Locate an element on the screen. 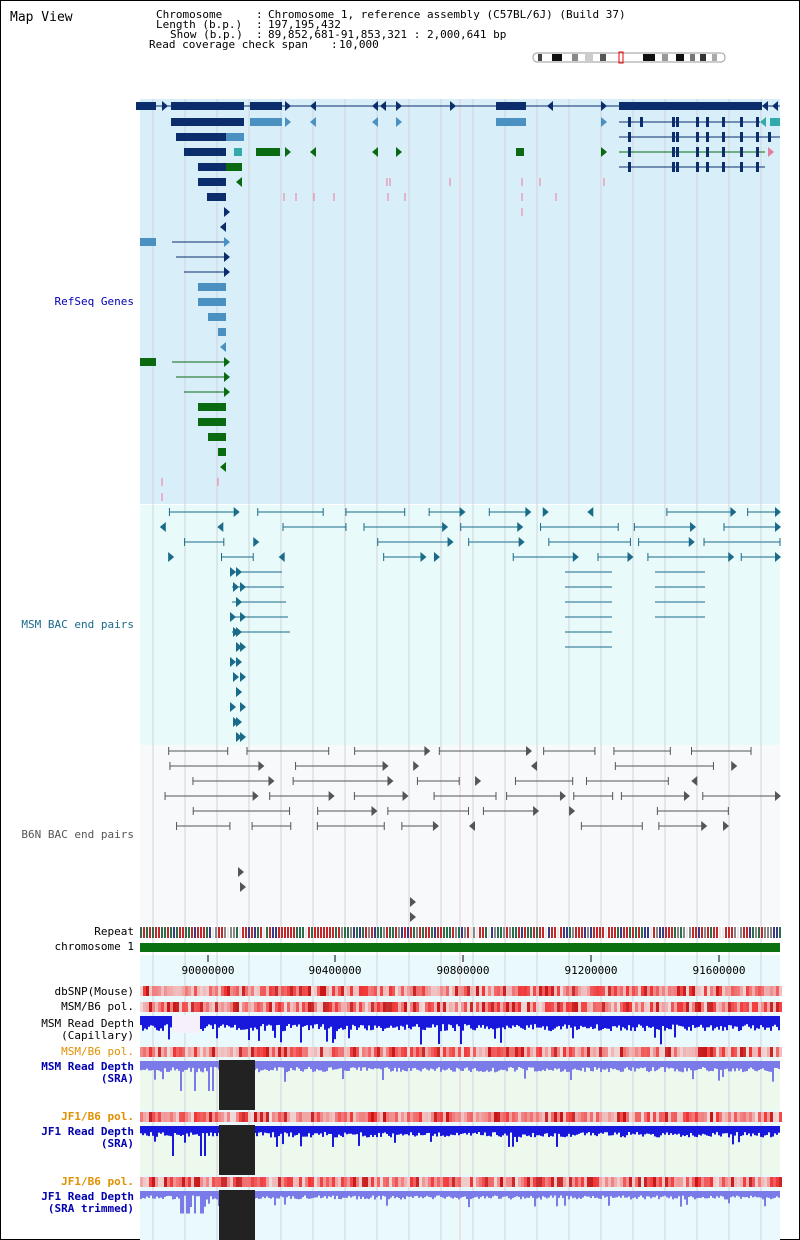 This screenshot has height=1240, width=800. show-key: Show (b.p.) is located at coordinates (206, 34).